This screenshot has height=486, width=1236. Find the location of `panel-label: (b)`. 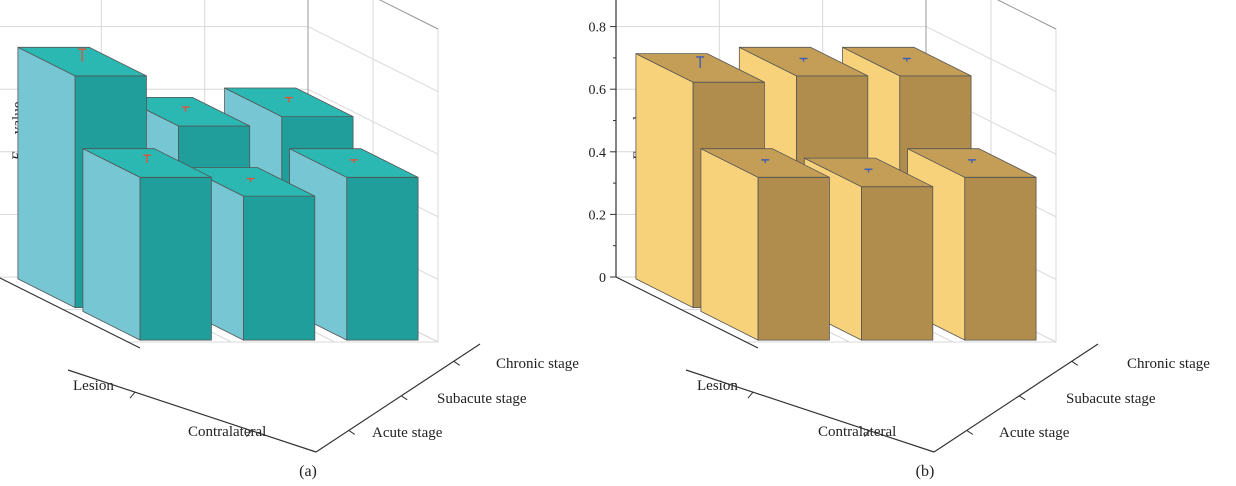

panel-label: (b) is located at coordinates (925, 471).